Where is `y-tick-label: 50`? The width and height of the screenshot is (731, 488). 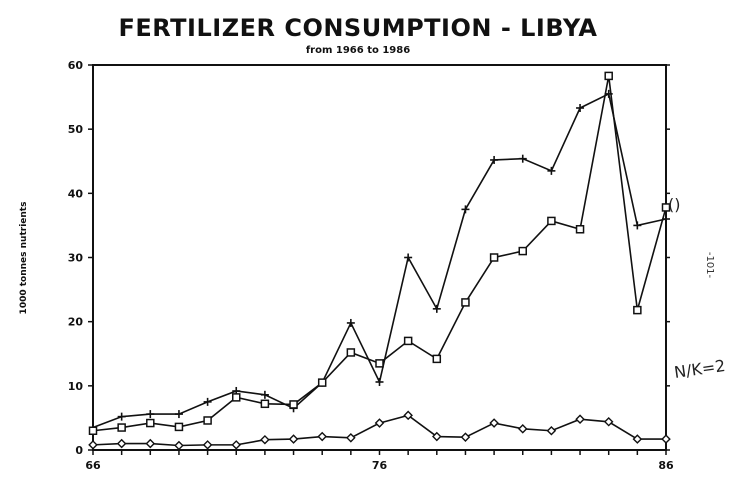 y-tick-label: 50 is located at coordinates (76, 129).